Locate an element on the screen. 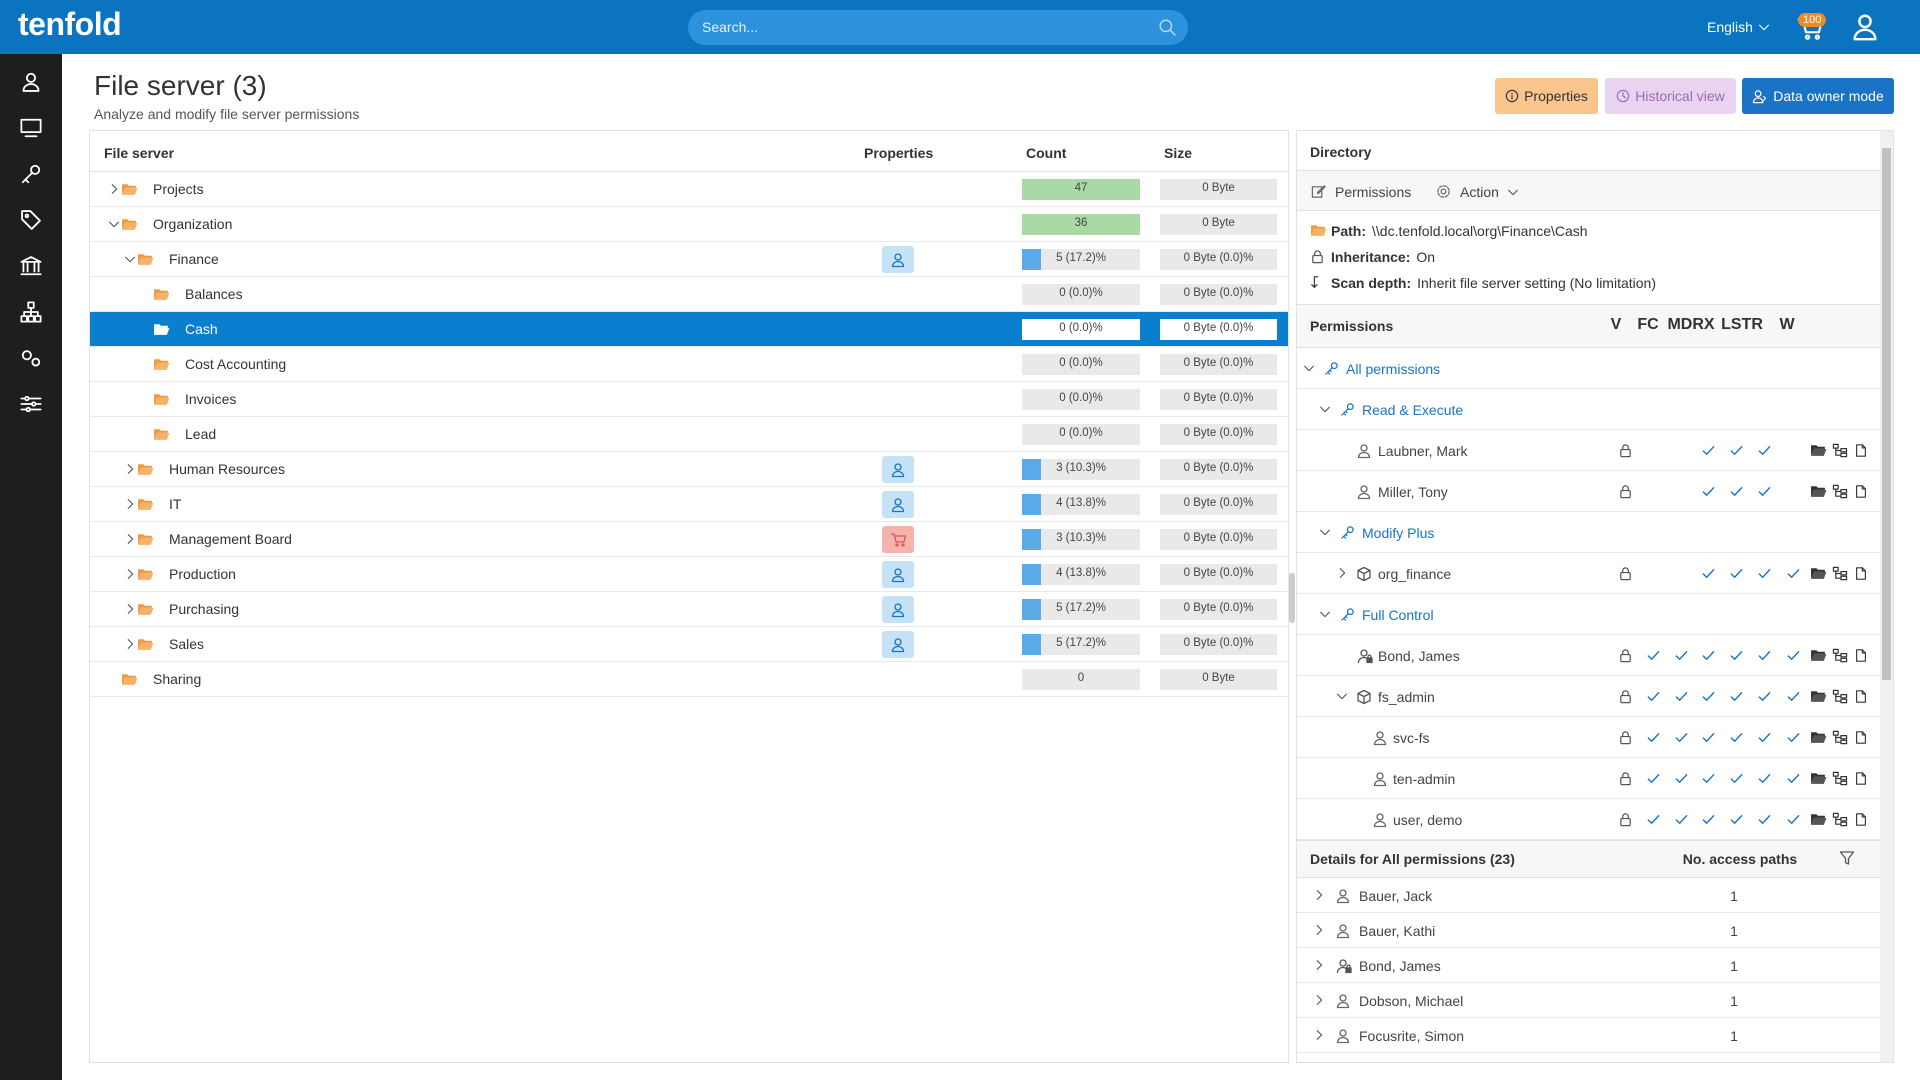  permission-group: Modify Plus is located at coordinates (1398, 533).